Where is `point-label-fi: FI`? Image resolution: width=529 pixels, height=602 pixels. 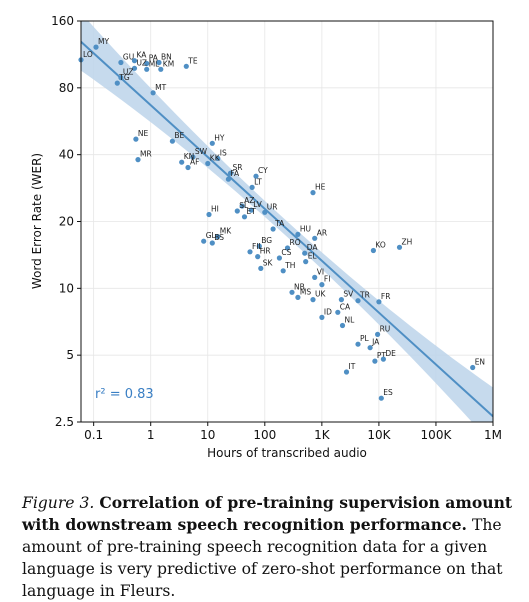
point-label-fi: FI is located at coordinates (327, 279).